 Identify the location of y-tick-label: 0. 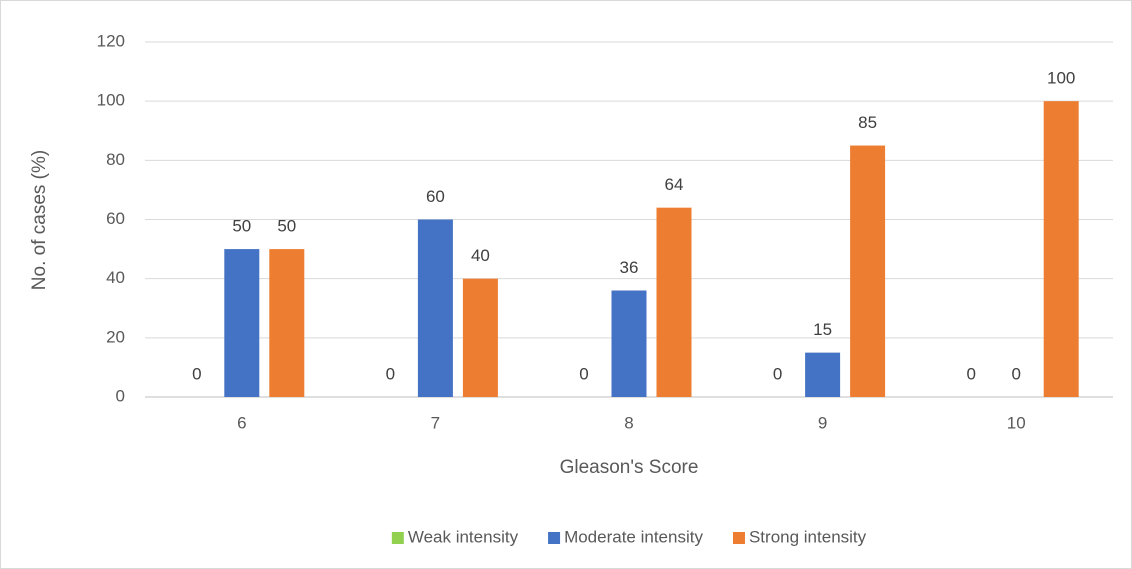
(120, 395).